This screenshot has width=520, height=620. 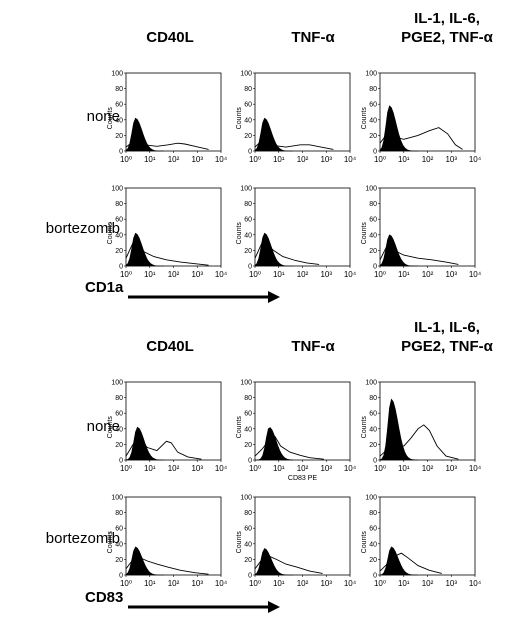 I want to click on x-axis-label: CD83 PE, so click(x=303, y=478).